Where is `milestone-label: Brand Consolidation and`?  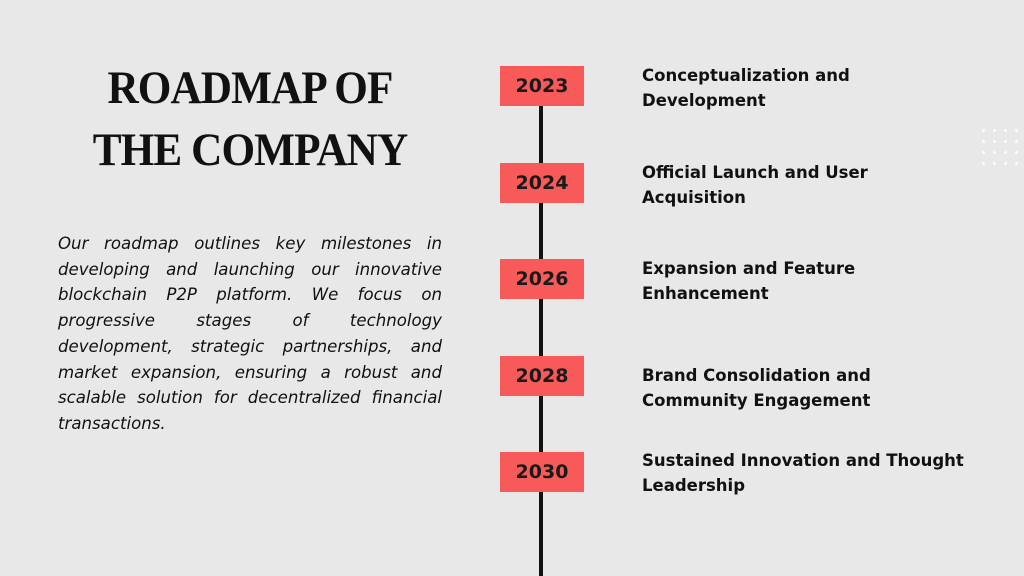 milestone-label: Brand Consolidation and is located at coordinates (756, 375).